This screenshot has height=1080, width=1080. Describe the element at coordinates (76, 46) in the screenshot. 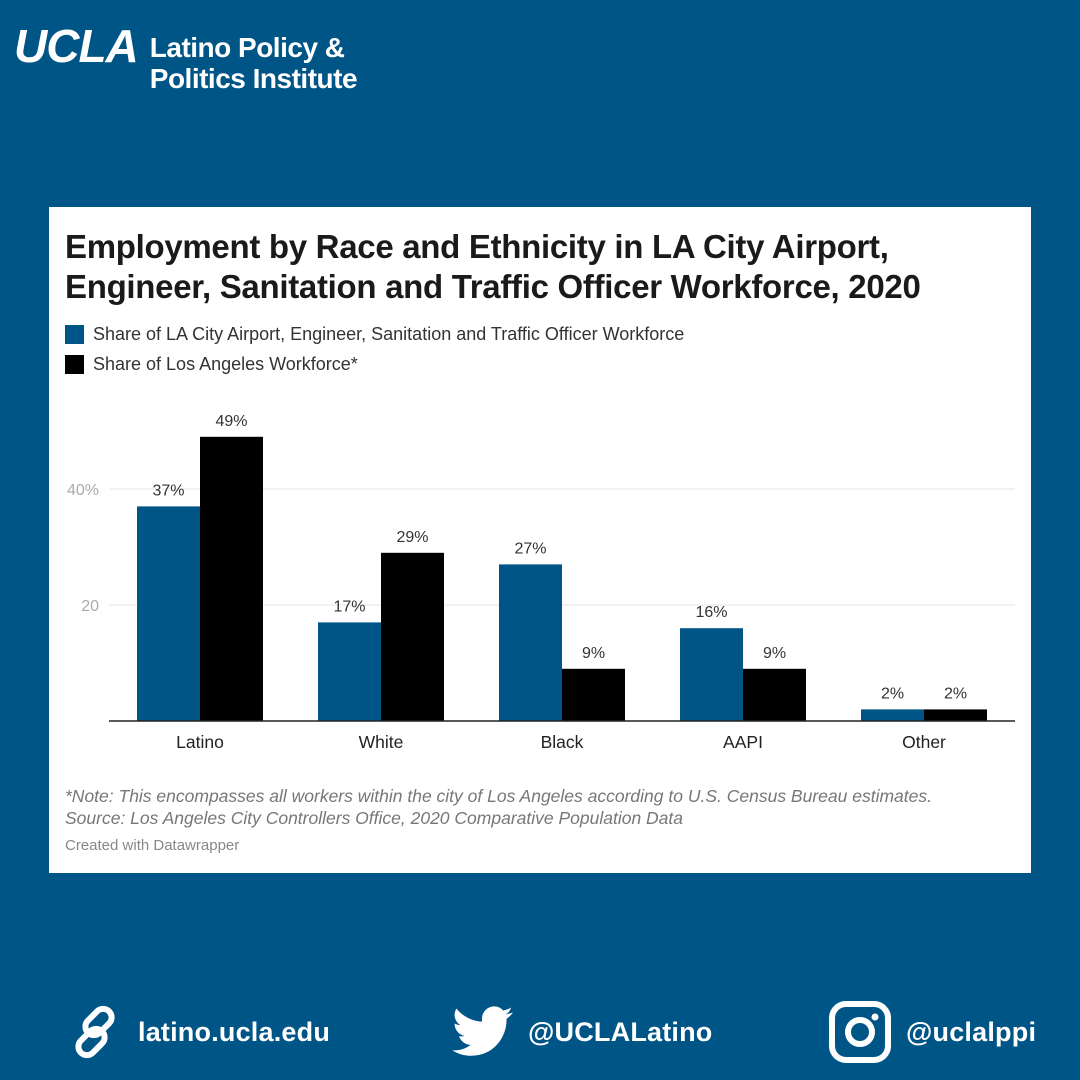

I see `ucla-wordmark: UCLA` at that location.